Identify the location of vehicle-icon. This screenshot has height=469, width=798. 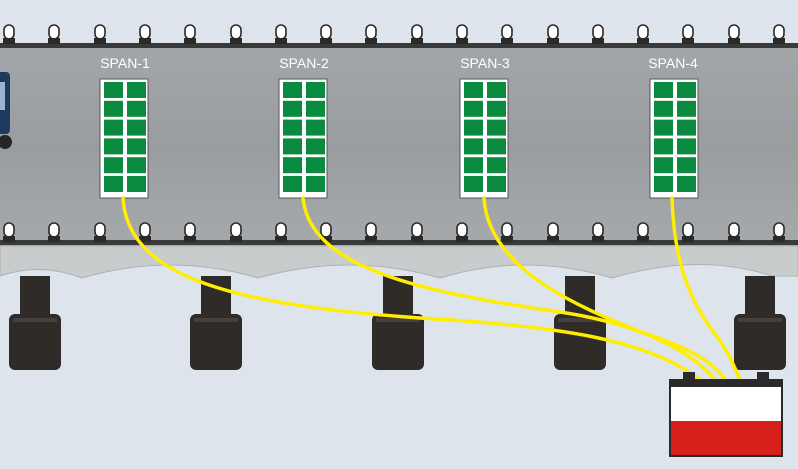
(6, 110).